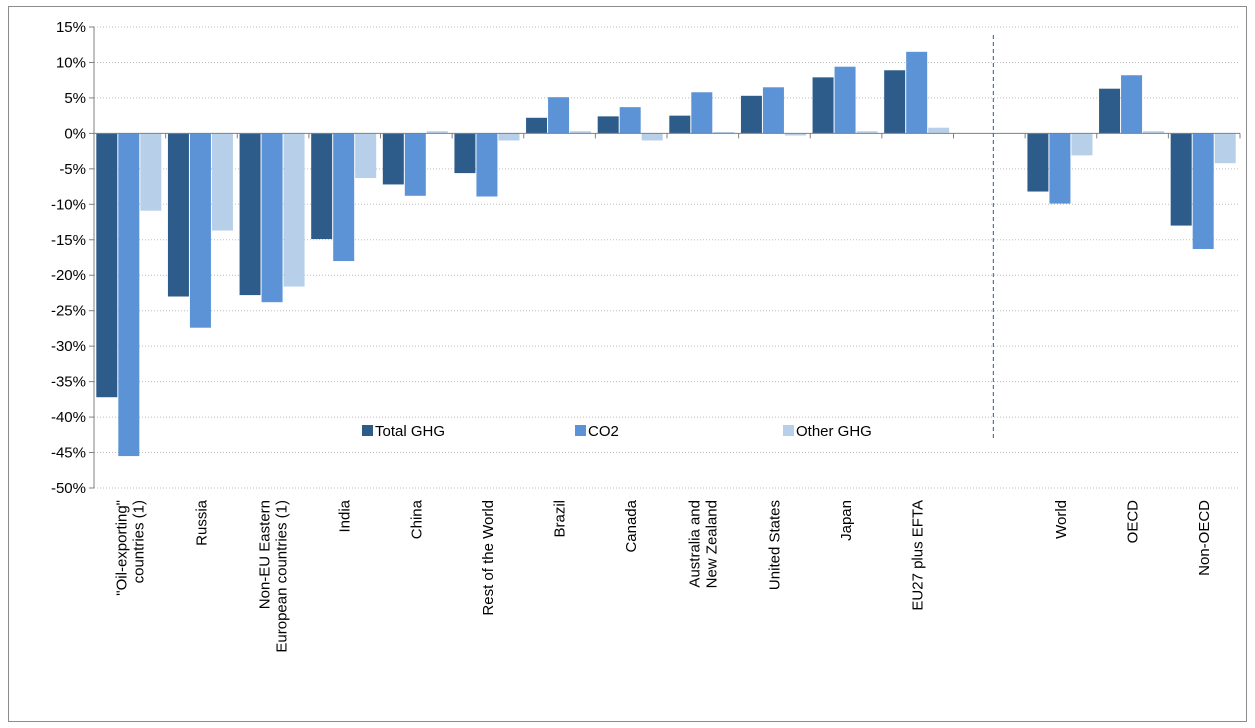 The image size is (1255, 728). What do you see at coordinates (410, 431) in the screenshot?
I see `legend-label: Total GHG` at bounding box center [410, 431].